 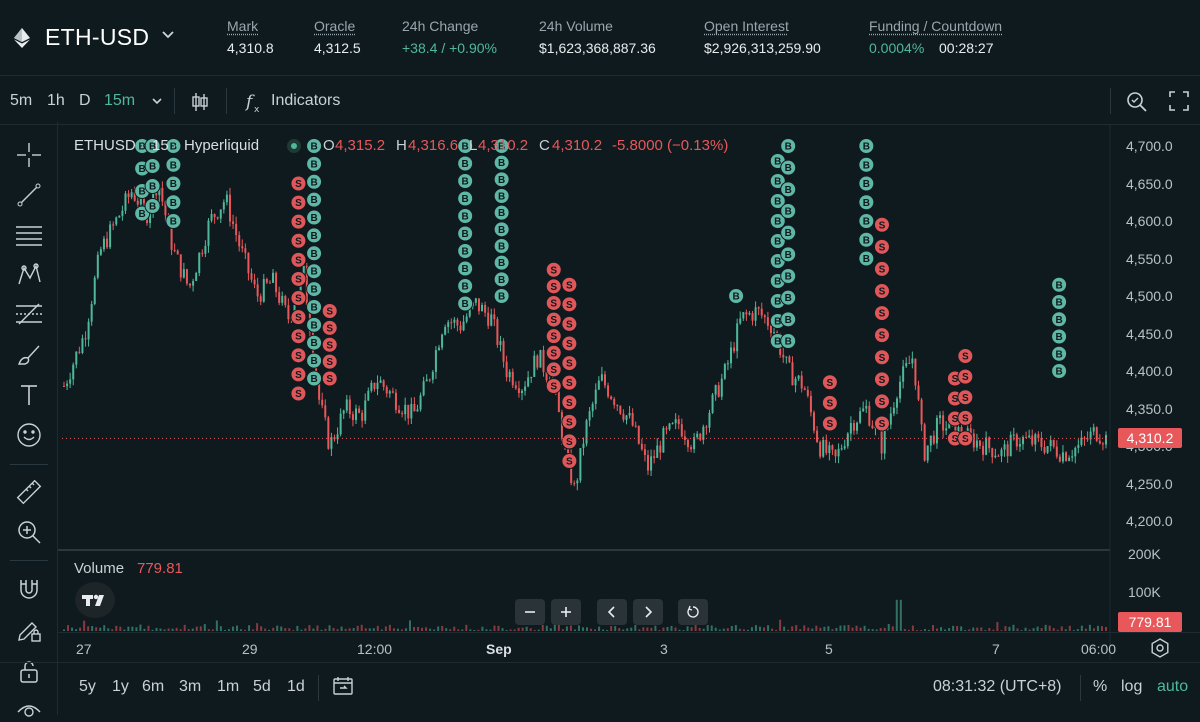 I want to click on zoom-out-button, so click(x=530, y=612).